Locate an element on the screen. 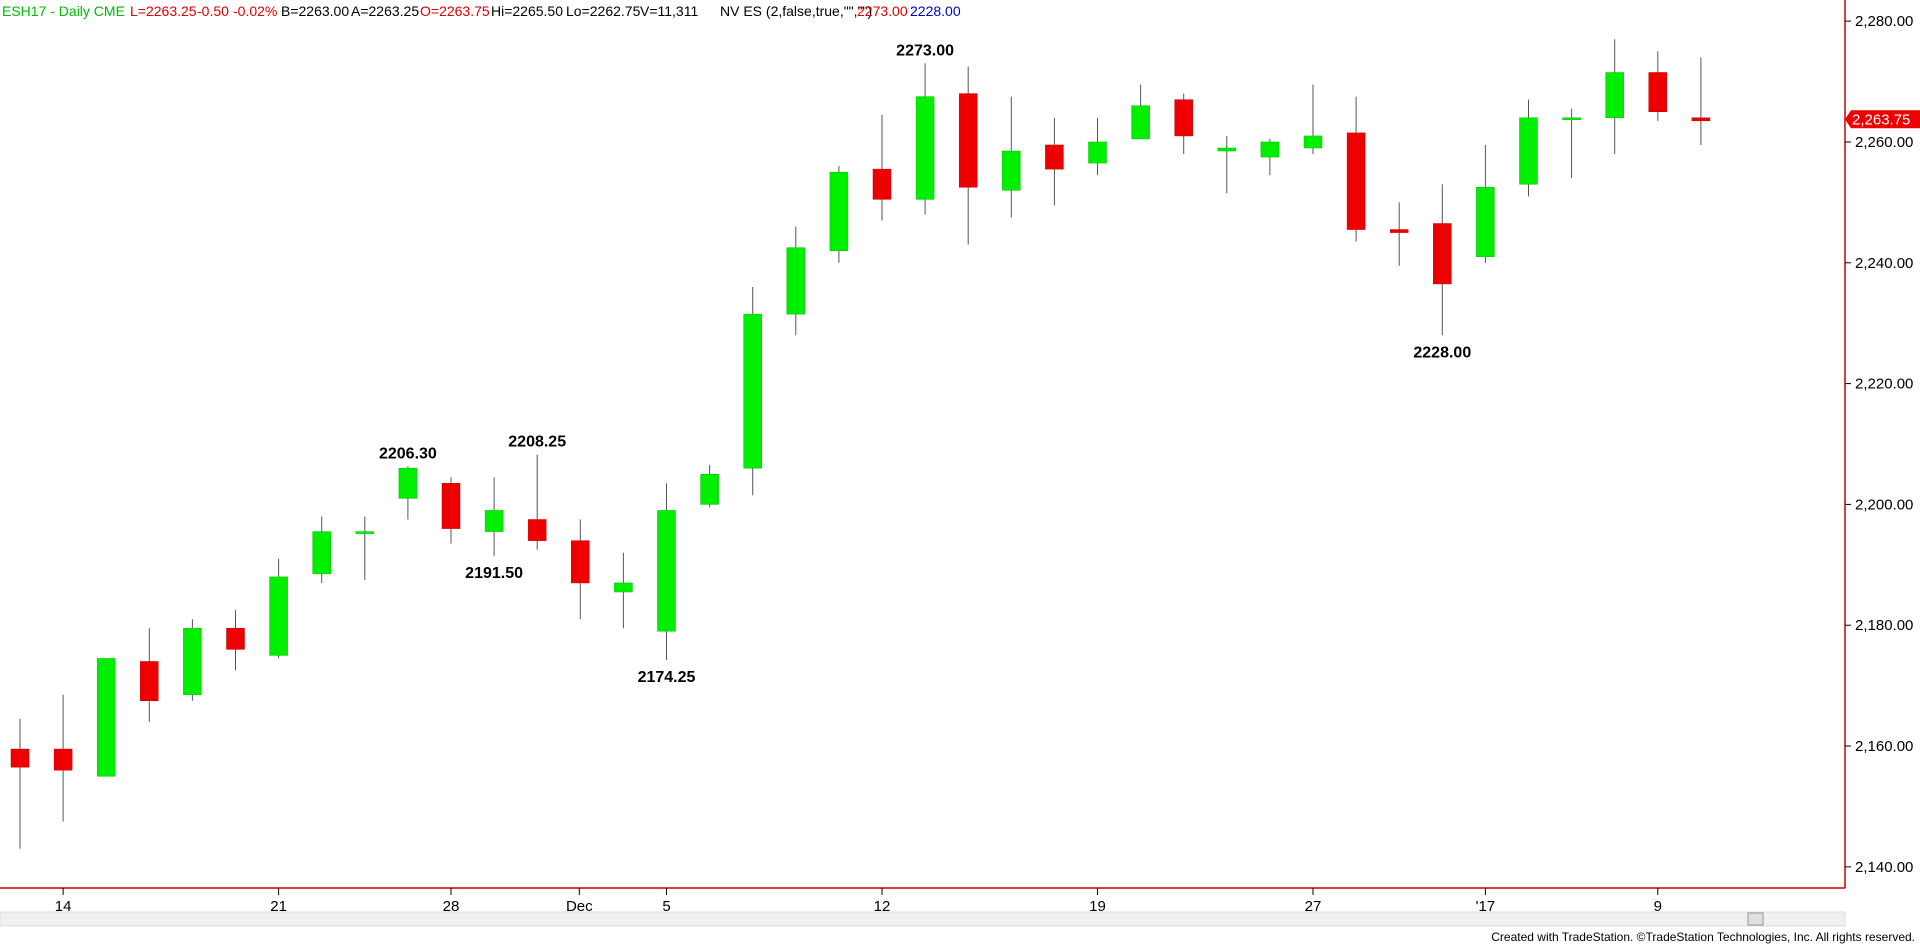 The image size is (1920, 945). x-axis: 14 21 28 Dec 5 12 19 27 '17 9 is located at coordinates (858, 901).